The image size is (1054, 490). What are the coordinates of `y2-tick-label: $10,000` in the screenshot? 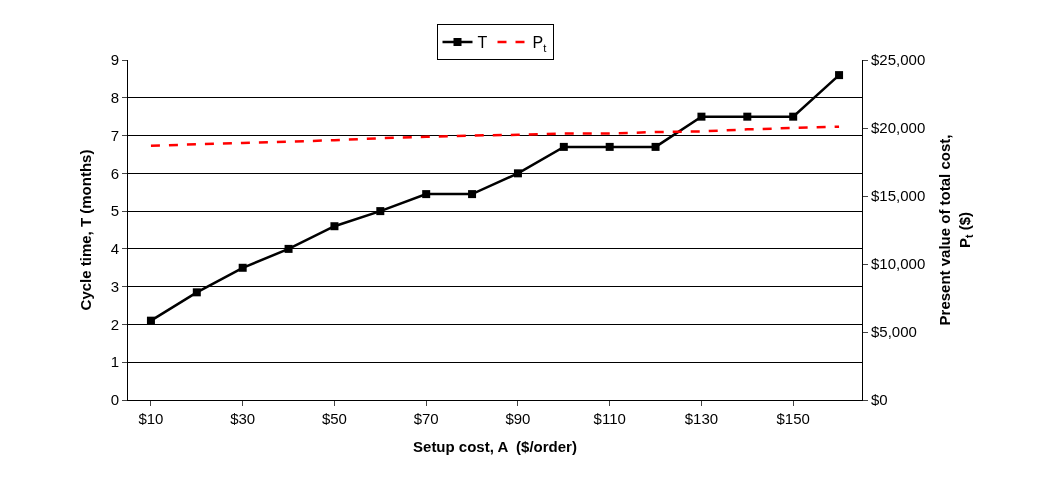 It's located at (898, 264).